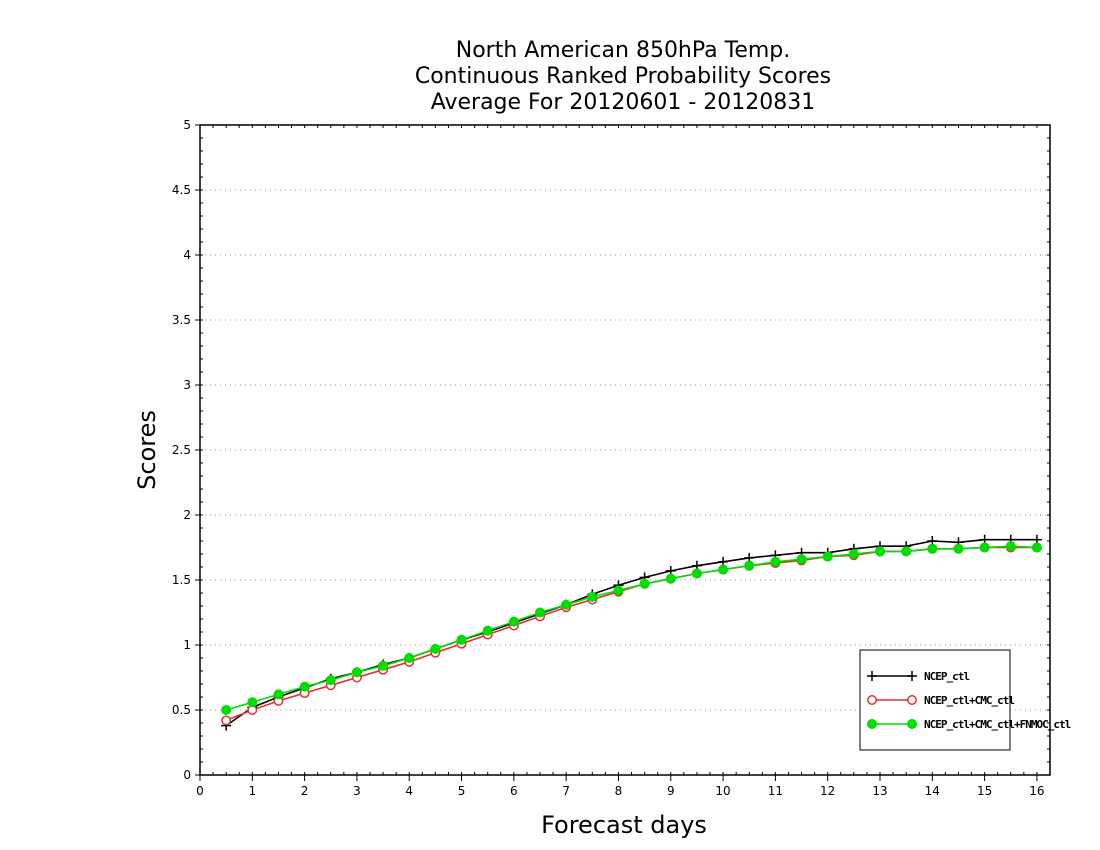 This screenshot has width=1100, height=850. I want to click on y-tick-label: 3.5, so click(181, 320).